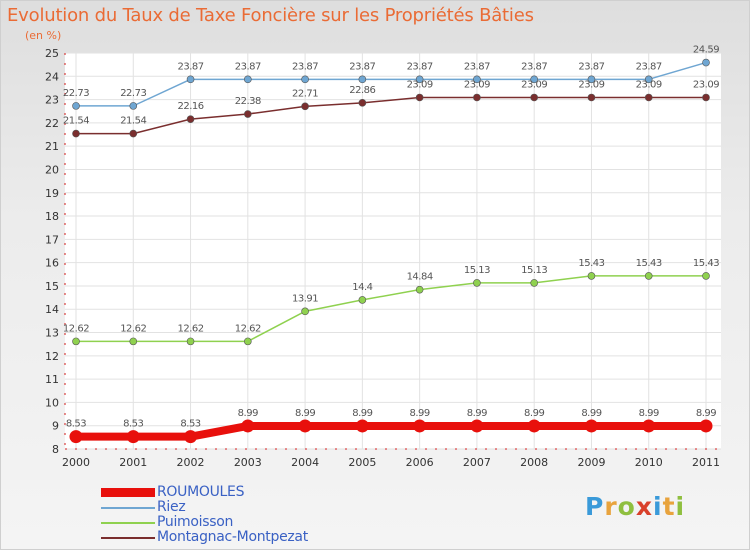 This screenshot has width=750, height=550. I want to click on logo-letter: i, so click(658, 506).